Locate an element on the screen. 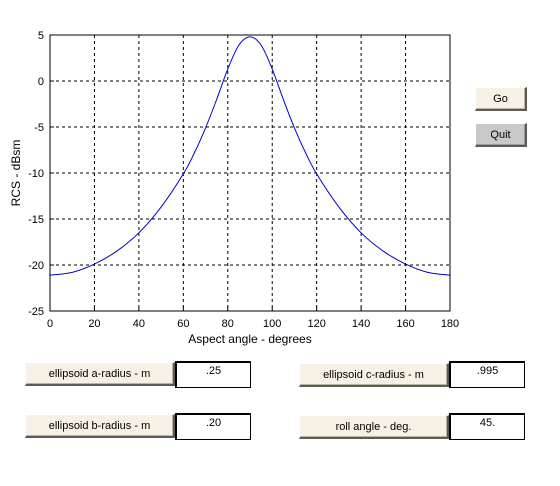  y-tick-label: -25 is located at coordinates (36, 312).